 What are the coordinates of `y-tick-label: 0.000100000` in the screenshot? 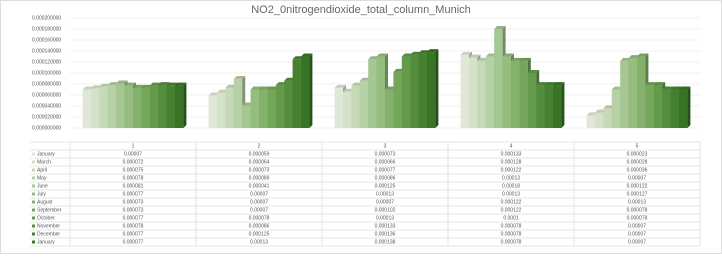 It's located at (46, 73).